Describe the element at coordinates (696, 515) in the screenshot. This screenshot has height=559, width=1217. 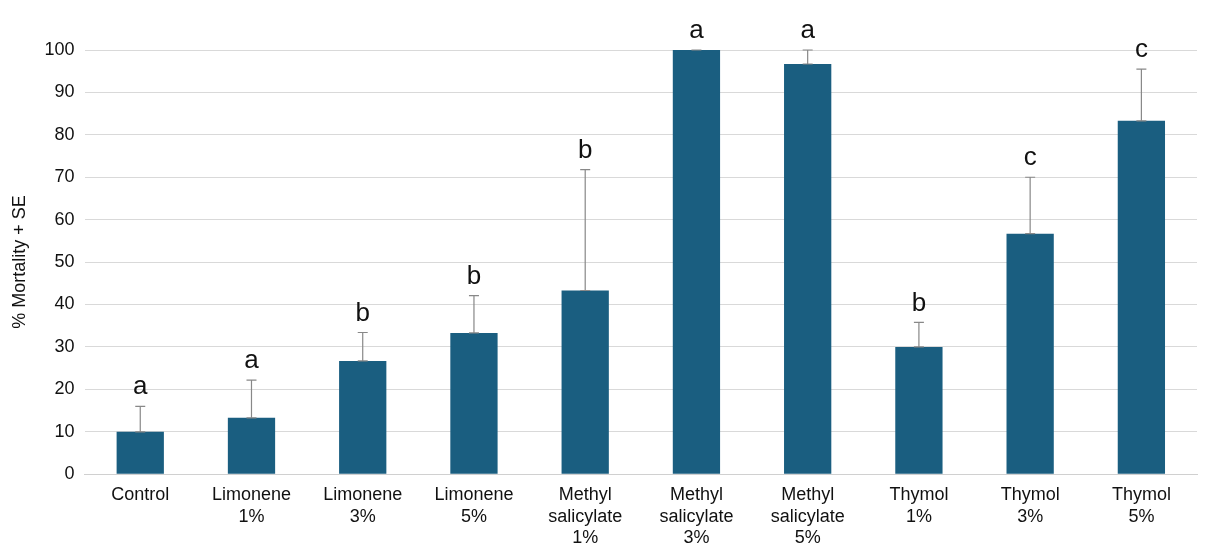
I see `x-tick-label: Methyl salicylate 3%` at that location.